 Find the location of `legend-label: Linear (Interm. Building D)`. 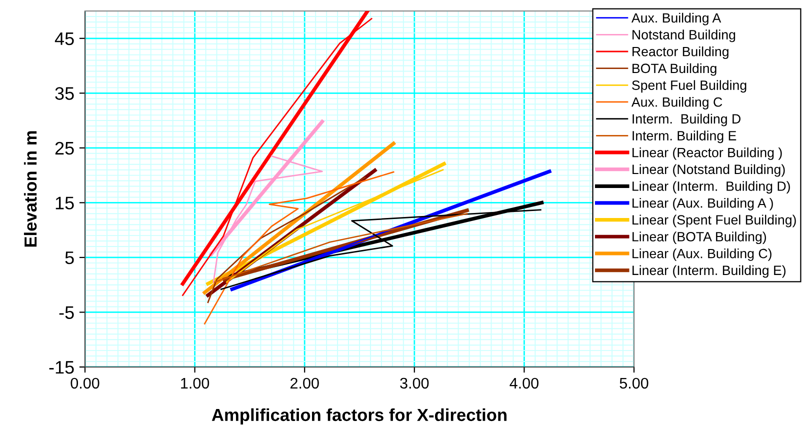

legend-label: Linear (Interm. Building D) is located at coordinates (711, 187).